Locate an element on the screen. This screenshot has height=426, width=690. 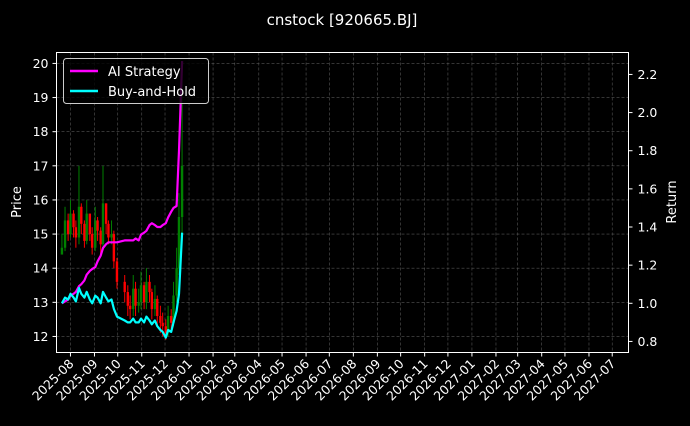
legend: AI Strategy Buy-and-Hold is located at coordinates (136, 81).